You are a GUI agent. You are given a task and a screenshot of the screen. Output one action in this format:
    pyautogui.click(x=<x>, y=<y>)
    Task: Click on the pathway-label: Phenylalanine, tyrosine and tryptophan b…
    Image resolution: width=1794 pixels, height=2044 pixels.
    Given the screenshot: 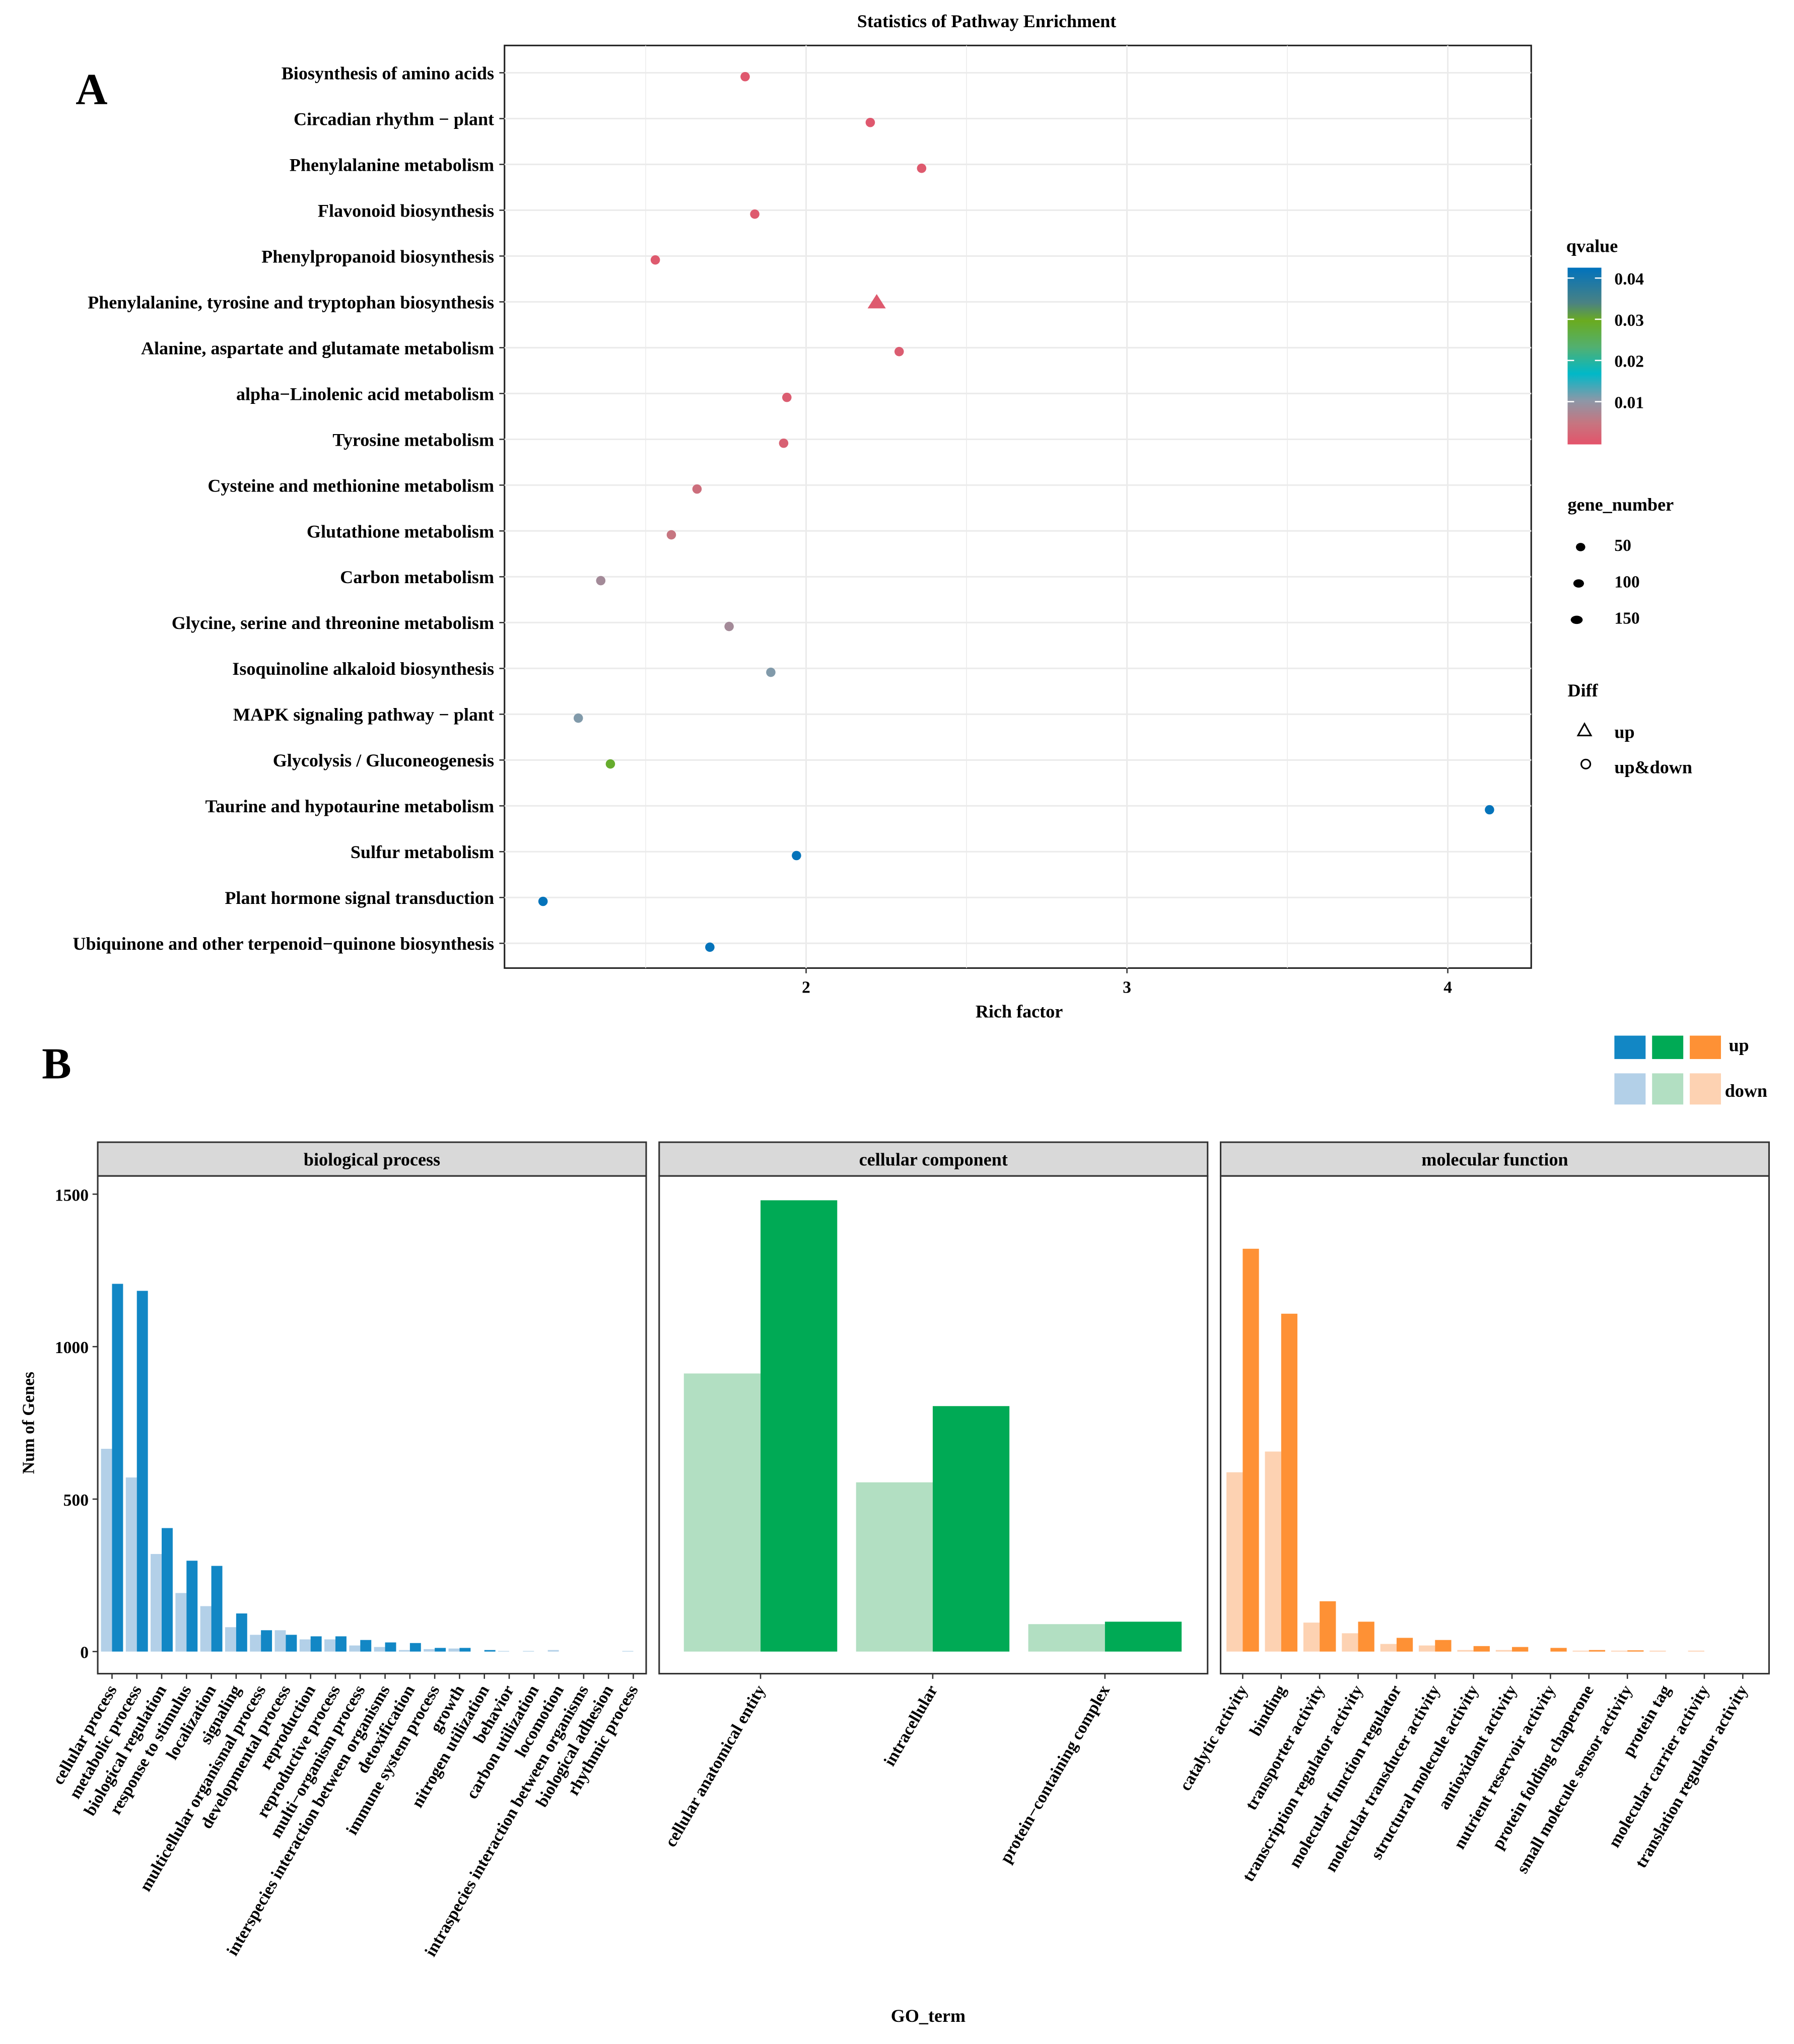 What is the action you would take?
    pyautogui.click(x=291, y=302)
    